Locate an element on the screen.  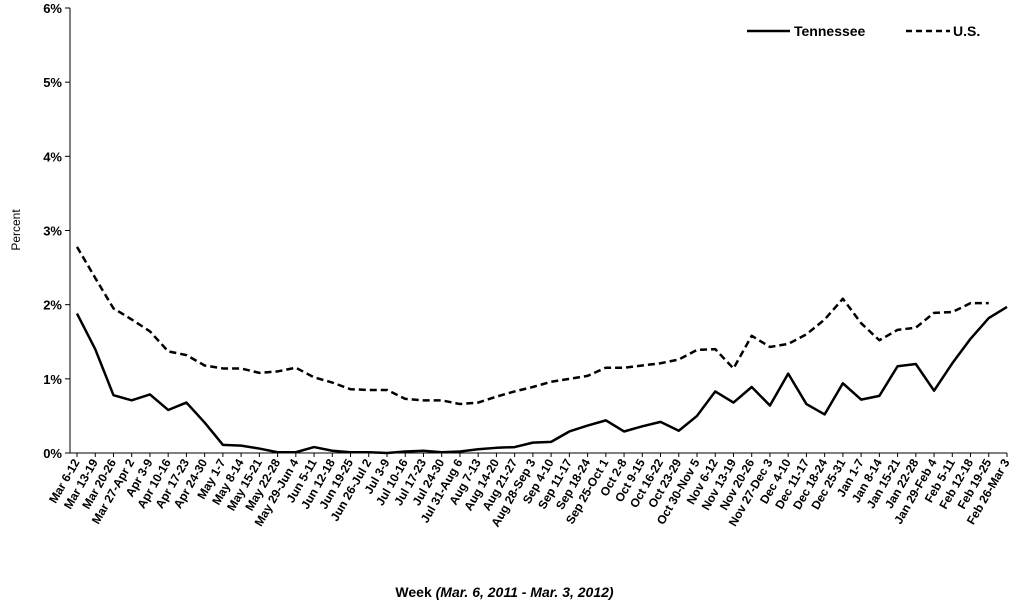
y-axis-ticks: 0% 1% 2% 3% 4% 5% 6% is located at coordinates (56, 231).